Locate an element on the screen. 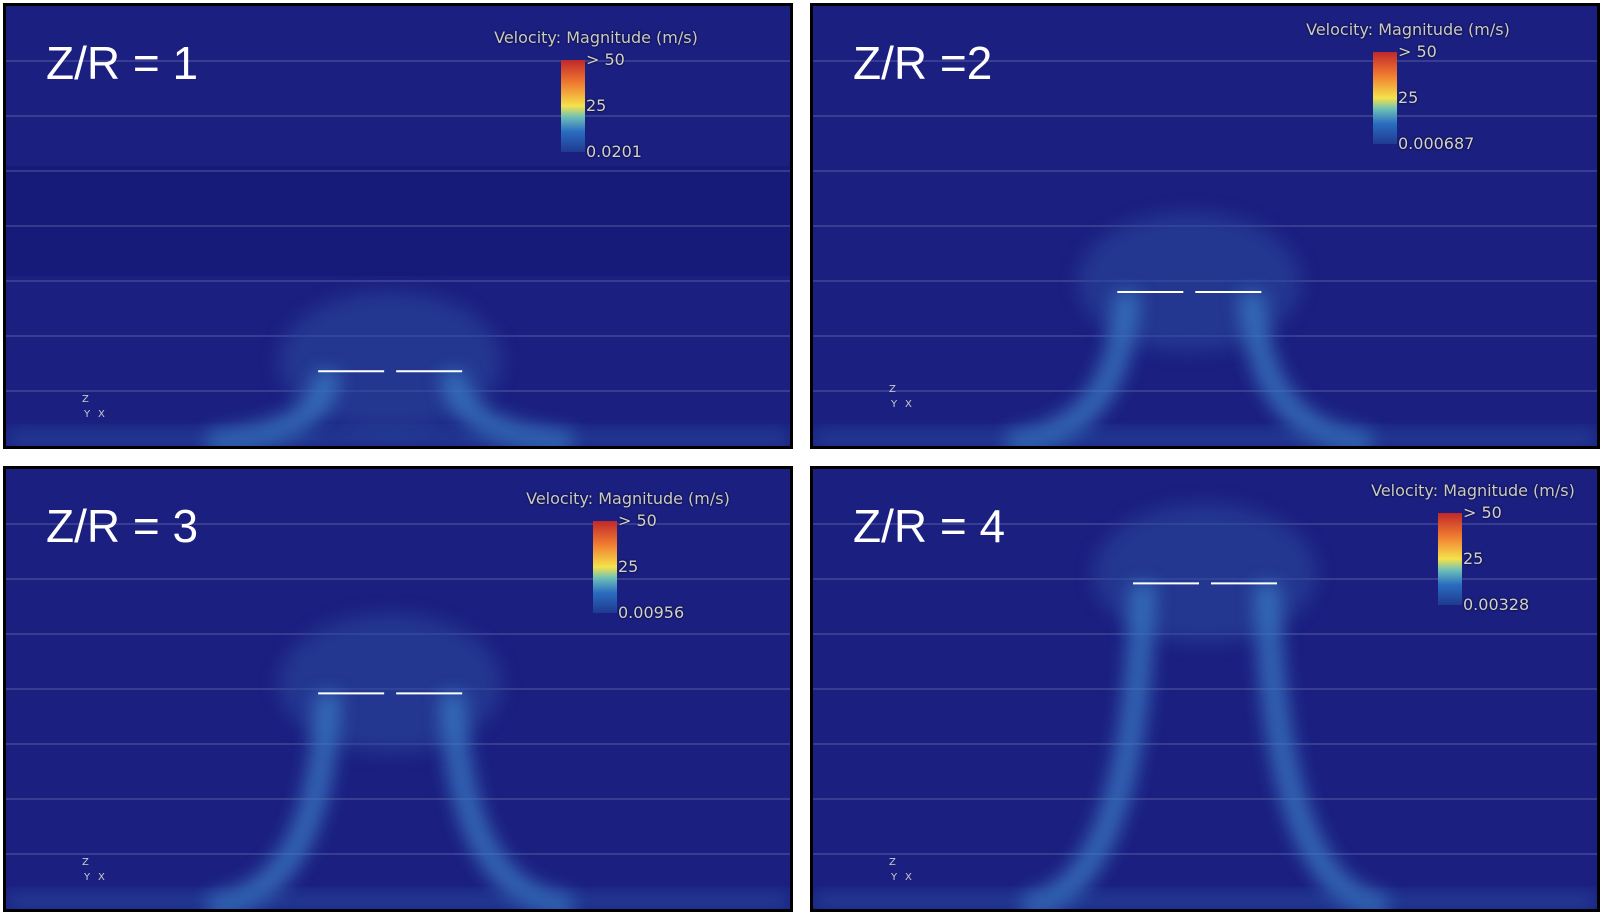 The height and width of the screenshot is (915, 1603). legend-min: 0.00956 is located at coordinates (651, 612).